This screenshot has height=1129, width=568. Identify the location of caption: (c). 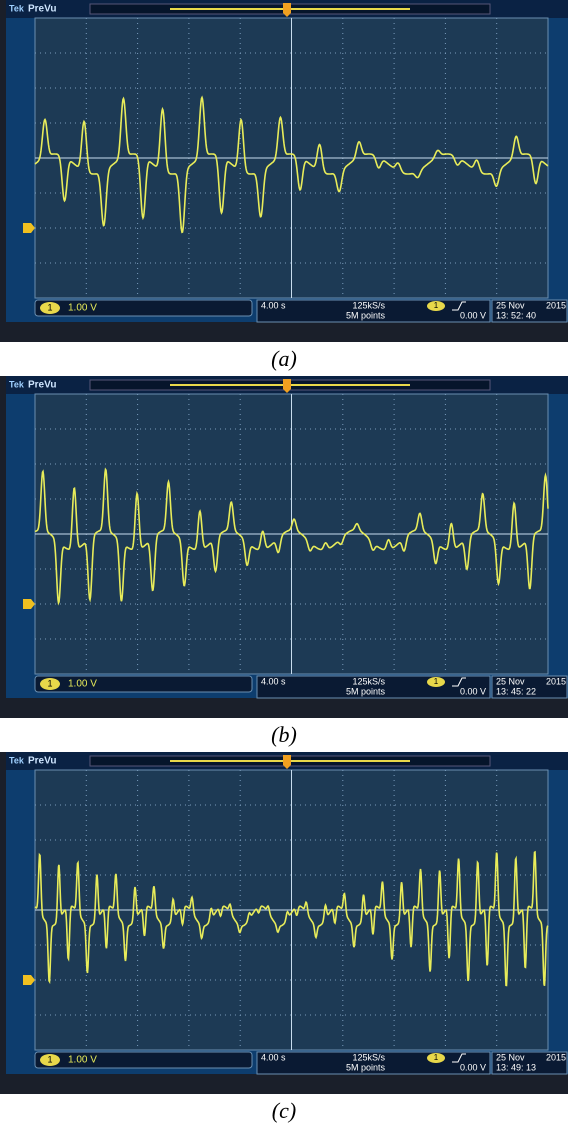
(284, 1110).